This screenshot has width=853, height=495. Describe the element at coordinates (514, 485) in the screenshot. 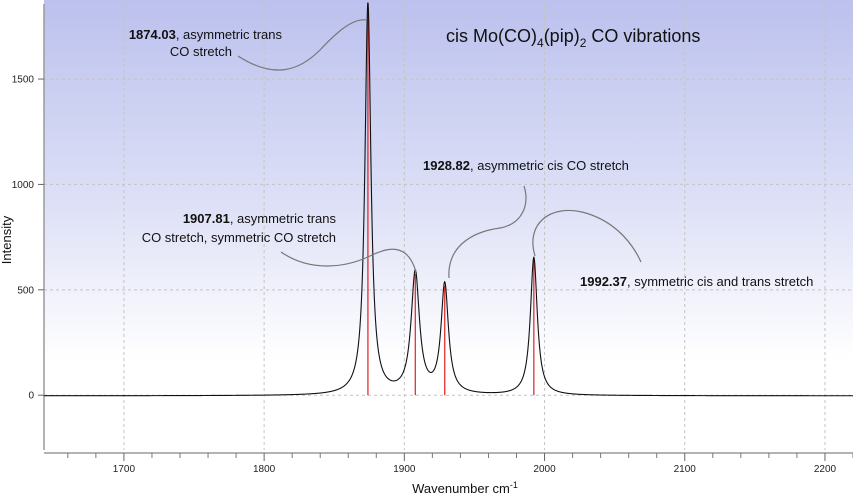

I see `x-axis-title-superscript: -1` at that location.